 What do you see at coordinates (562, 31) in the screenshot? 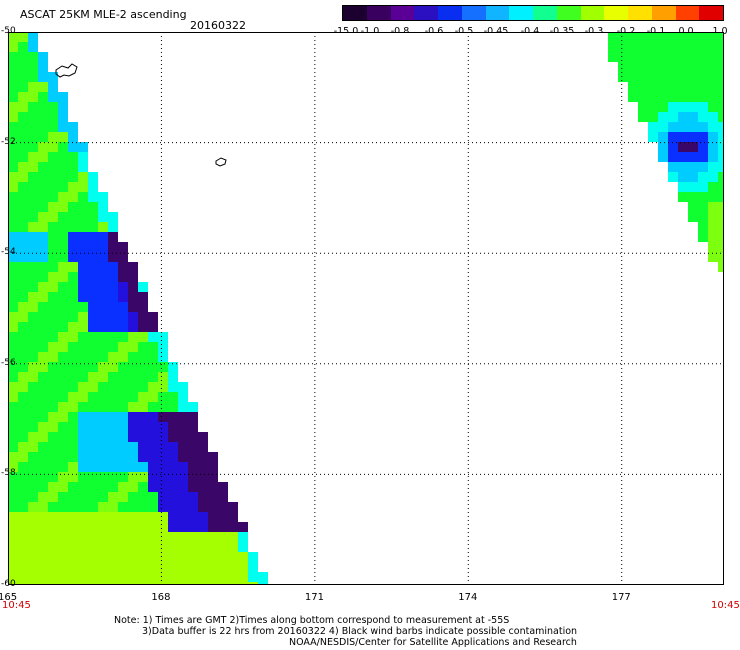
I see `color-scale-tick-label: -0.35` at bounding box center [562, 31].